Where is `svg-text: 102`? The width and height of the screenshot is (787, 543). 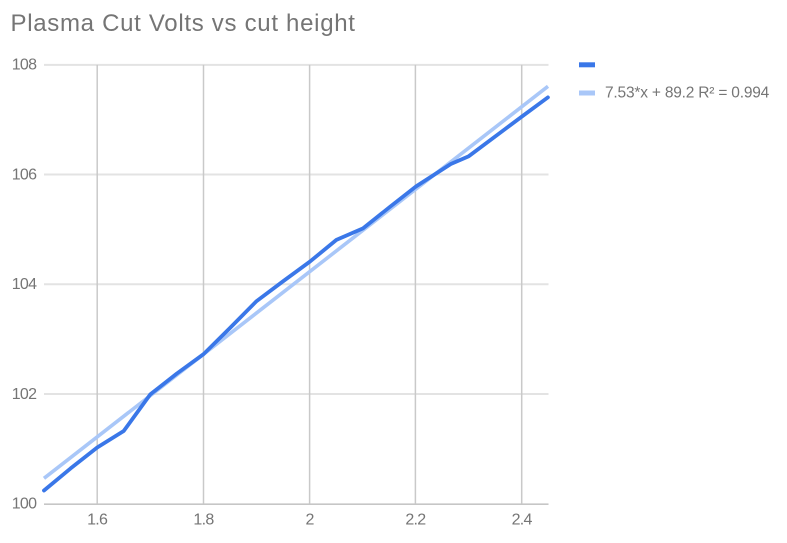 svg-text: 102 is located at coordinates (24, 394).